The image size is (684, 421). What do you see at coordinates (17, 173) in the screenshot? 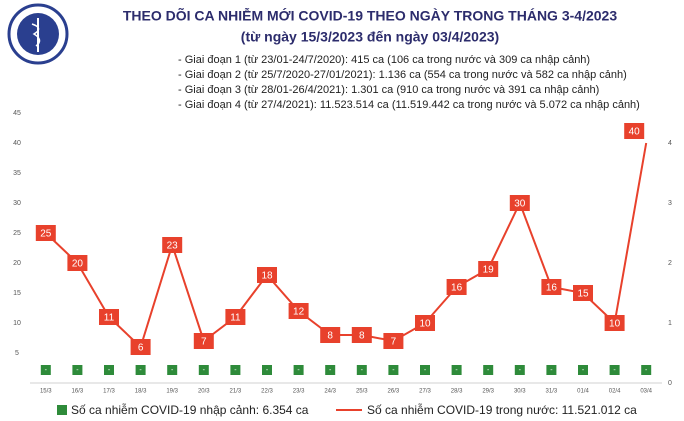
I see `y-tick-label: 35` at bounding box center [17, 173].